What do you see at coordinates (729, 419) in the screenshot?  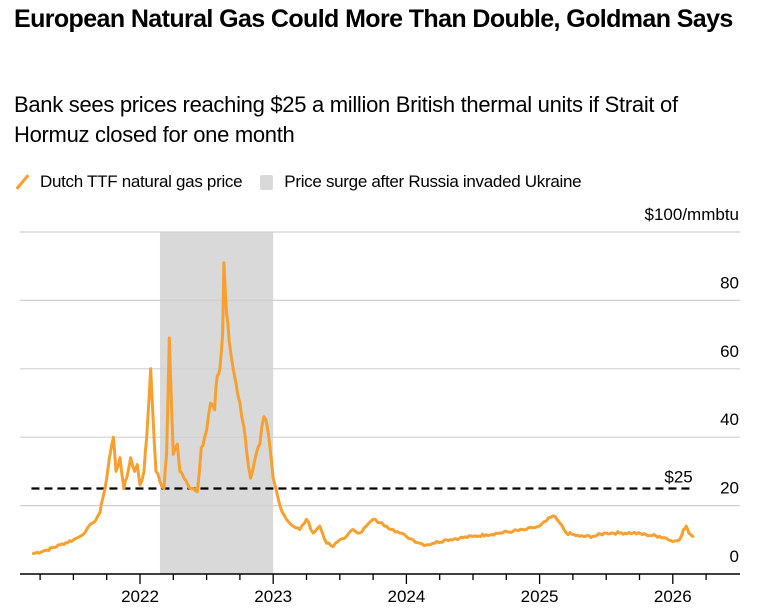 I see `y-tick-label: 40` at bounding box center [729, 419].